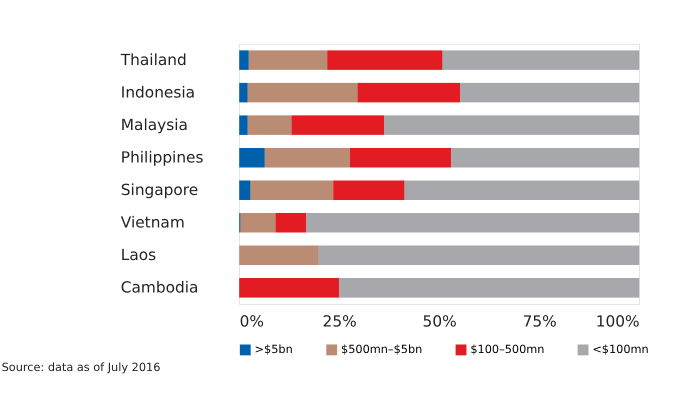 The height and width of the screenshot is (417, 678). Describe the element at coordinates (618, 321) in the screenshot. I see `x-tick-label: 100%` at that location.